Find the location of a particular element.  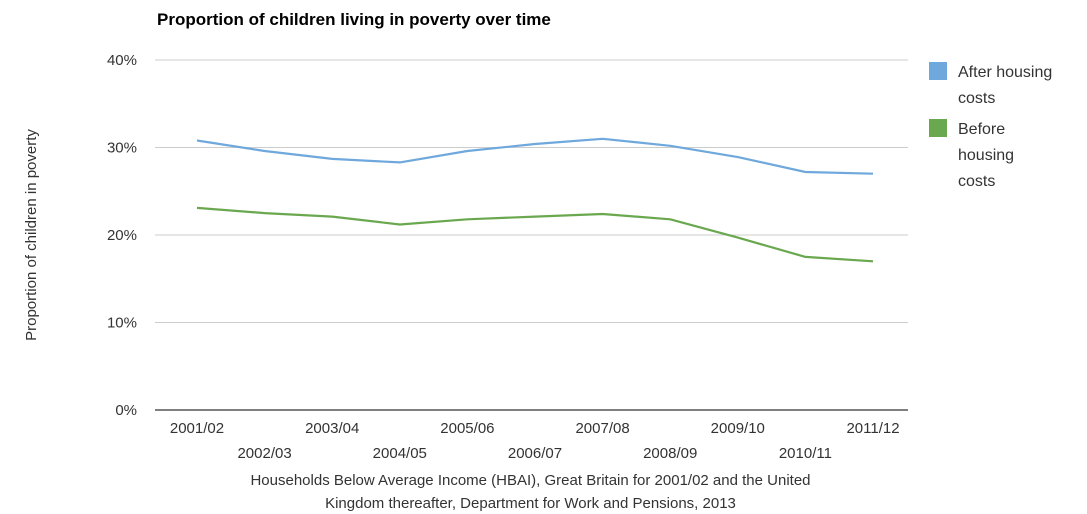

y-tick-label: 20% is located at coordinates (122, 235).